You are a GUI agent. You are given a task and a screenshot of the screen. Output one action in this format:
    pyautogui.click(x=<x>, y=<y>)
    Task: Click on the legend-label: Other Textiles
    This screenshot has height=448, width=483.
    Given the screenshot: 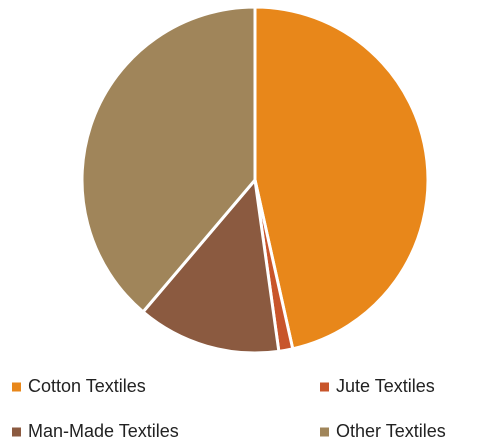 What is the action you would take?
    pyautogui.click(x=391, y=431)
    